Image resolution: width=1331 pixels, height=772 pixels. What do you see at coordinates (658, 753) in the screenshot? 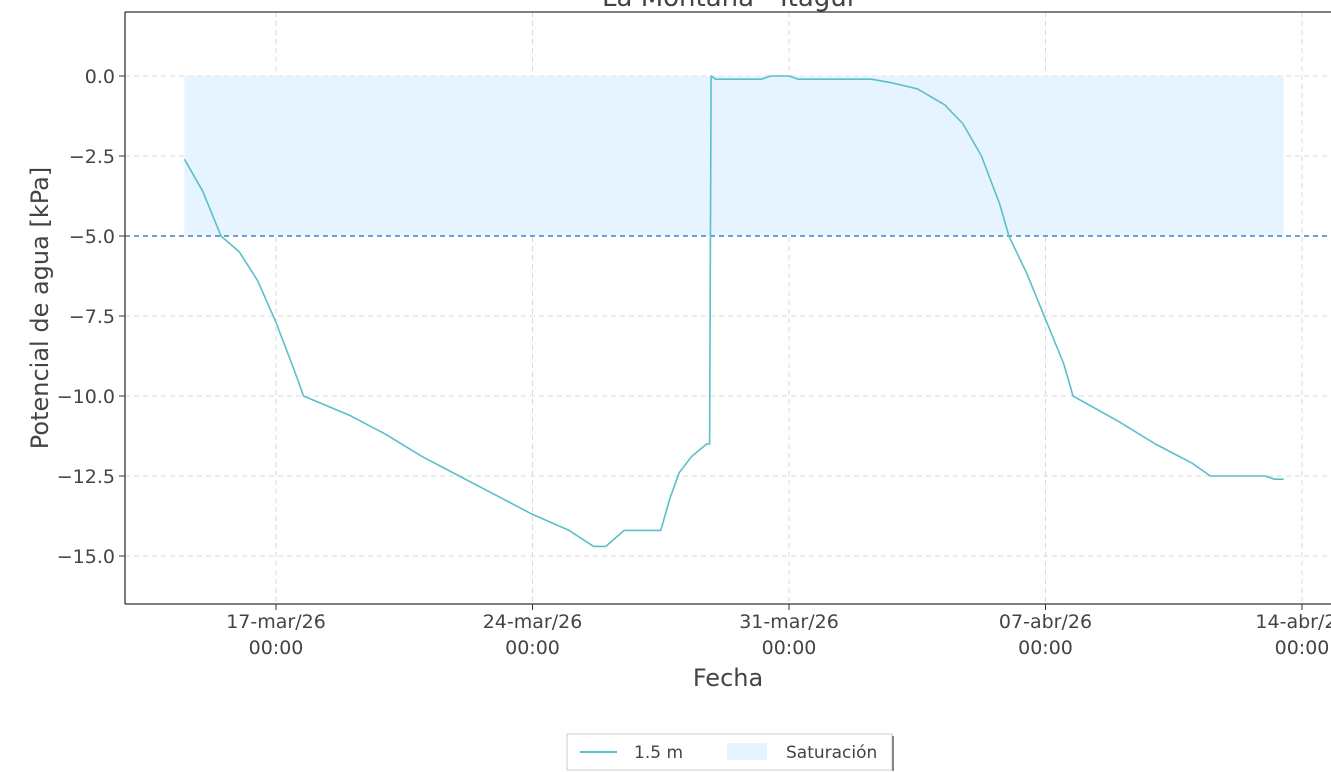
I see `legend-series-label: 1.5 m` at bounding box center [658, 753].